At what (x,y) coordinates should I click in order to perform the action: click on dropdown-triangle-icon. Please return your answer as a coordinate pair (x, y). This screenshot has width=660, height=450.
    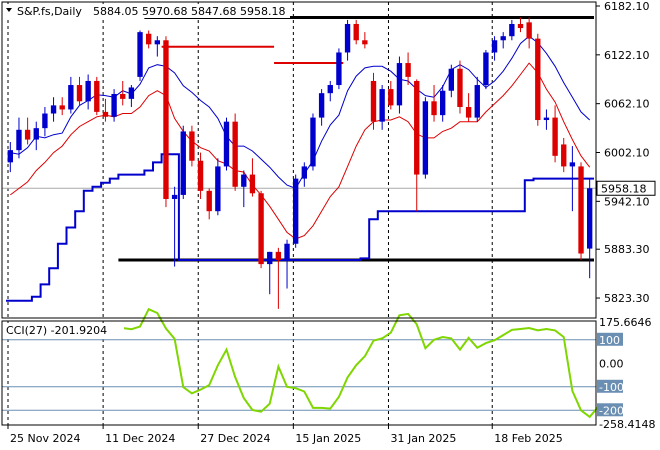
    Looking at the image, I should click on (9, 10).